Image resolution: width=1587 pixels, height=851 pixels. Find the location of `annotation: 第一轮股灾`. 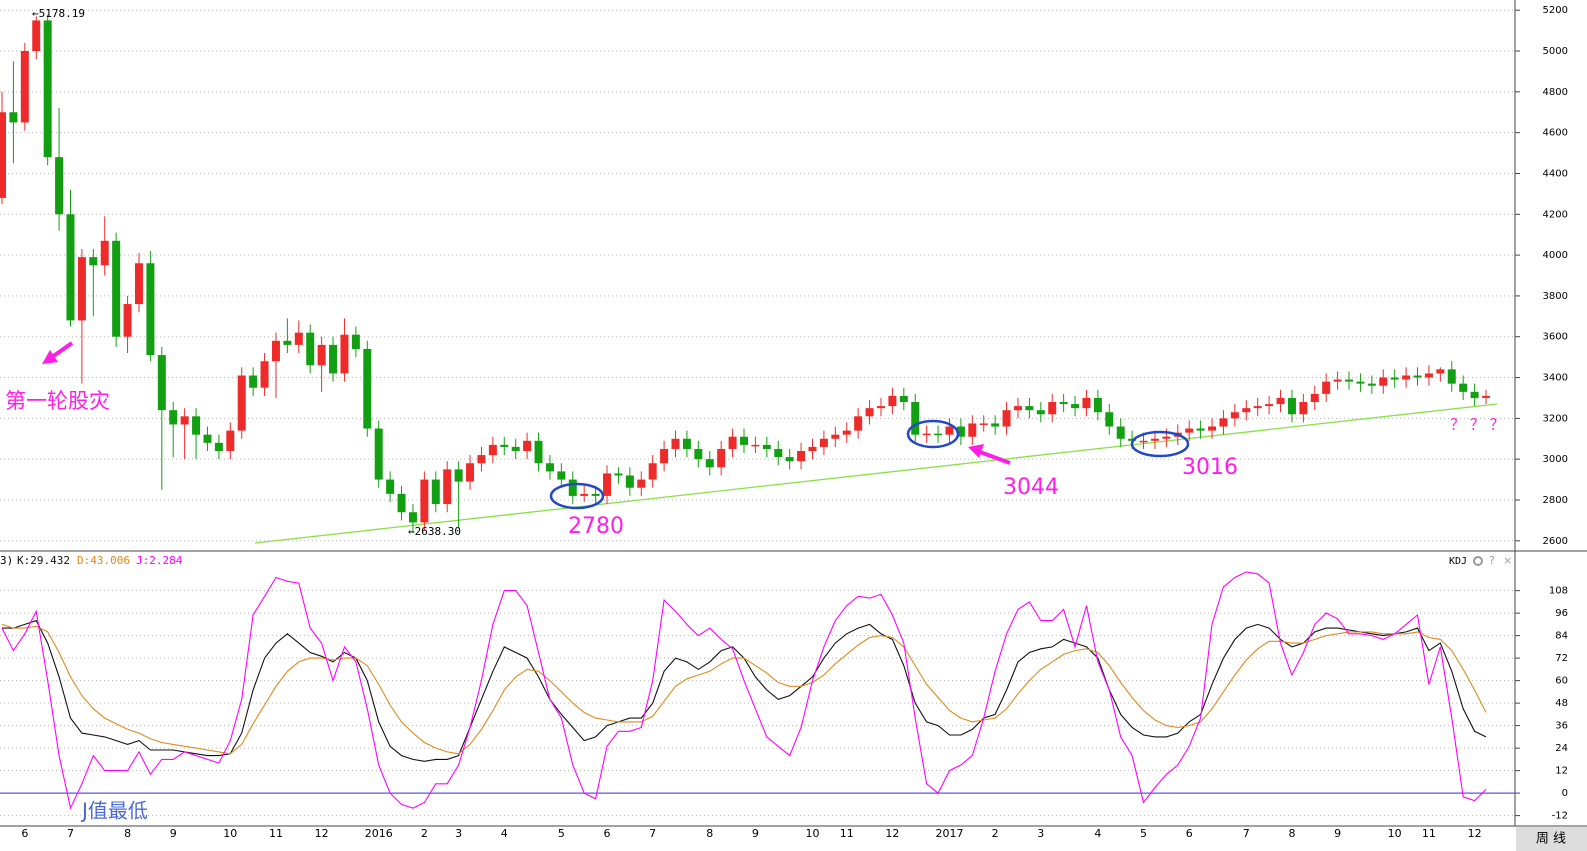

annotation: 第一轮股灾 is located at coordinates (57, 401).